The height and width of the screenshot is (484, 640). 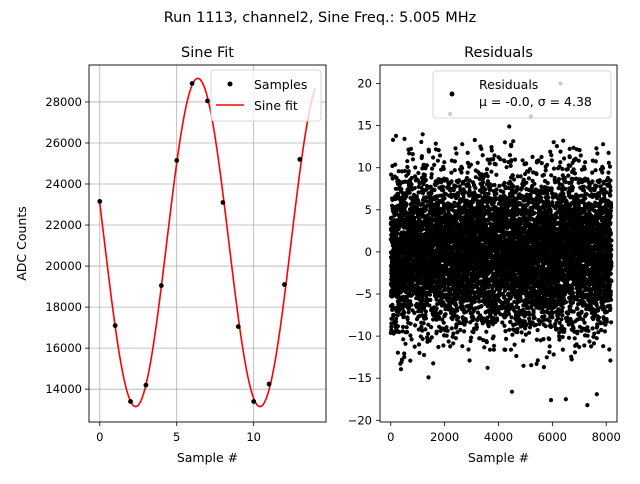 I want to click on sine-fit-title: Sine Fit, so click(x=207, y=53).